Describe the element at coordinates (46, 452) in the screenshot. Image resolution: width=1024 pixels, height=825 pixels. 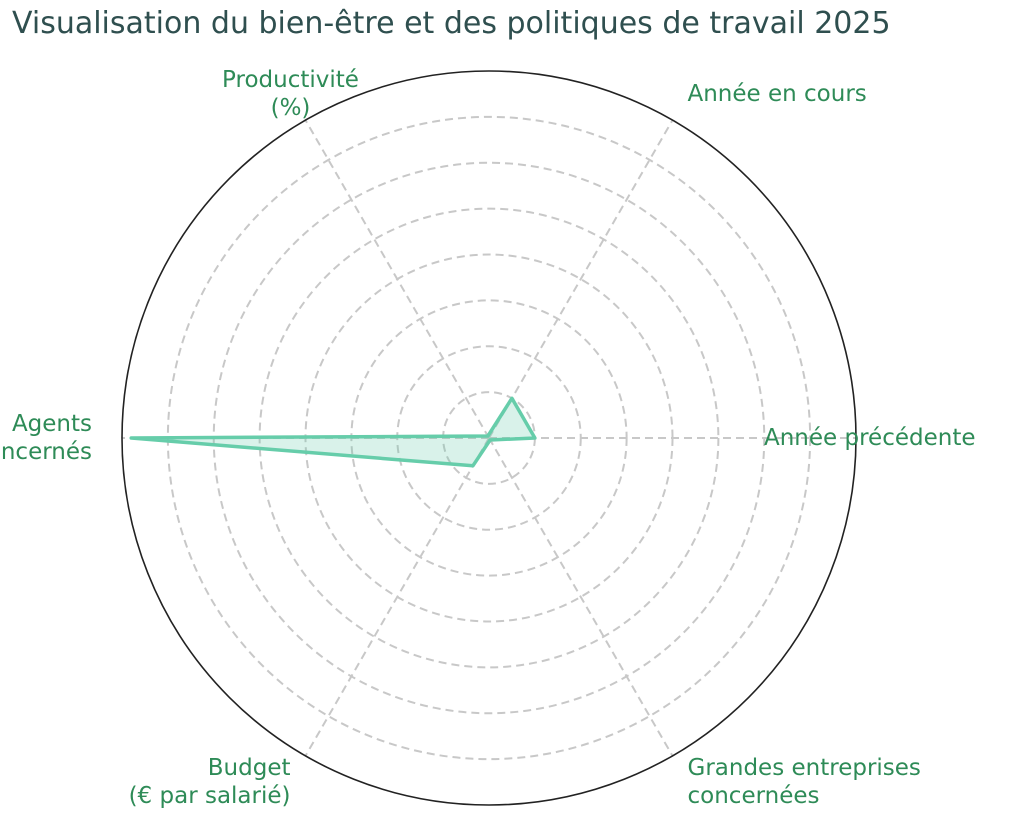
I see `axis-label-line: concernés` at that location.